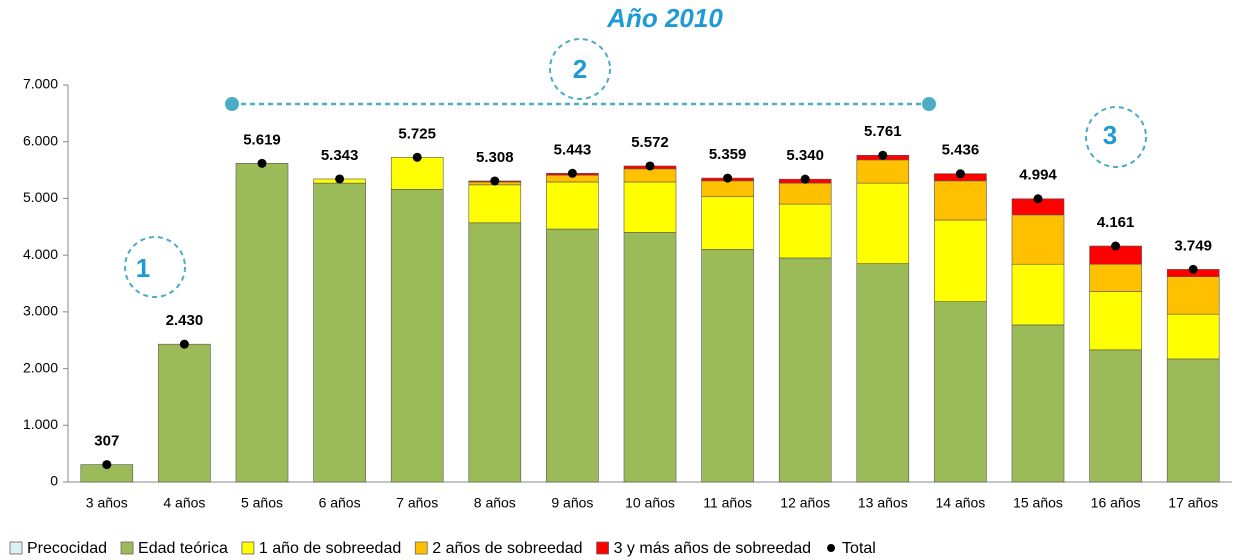  I want to click on x-tick-label: 13 años, so click(883, 503).